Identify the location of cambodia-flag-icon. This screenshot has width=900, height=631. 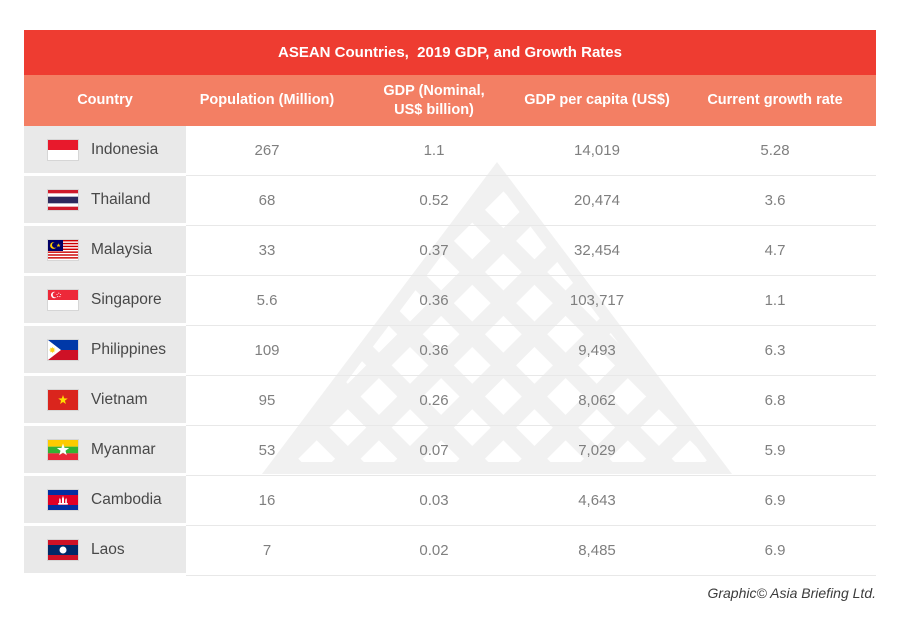
(63, 499).